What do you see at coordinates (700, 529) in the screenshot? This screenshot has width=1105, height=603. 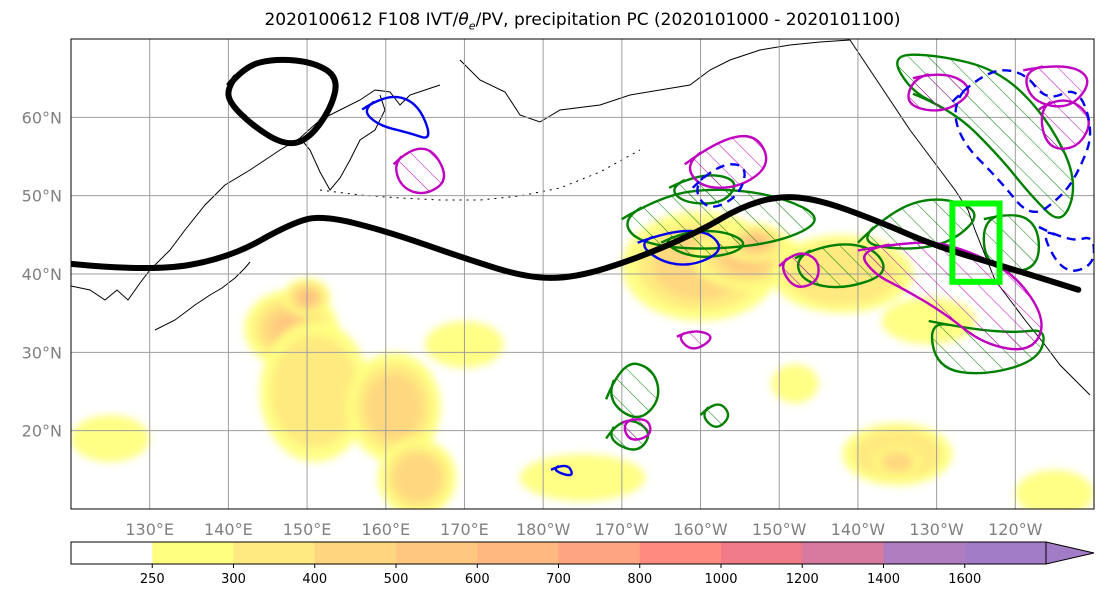 I see `lon-tick-label: 160°W` at bounding box center [700, 529].